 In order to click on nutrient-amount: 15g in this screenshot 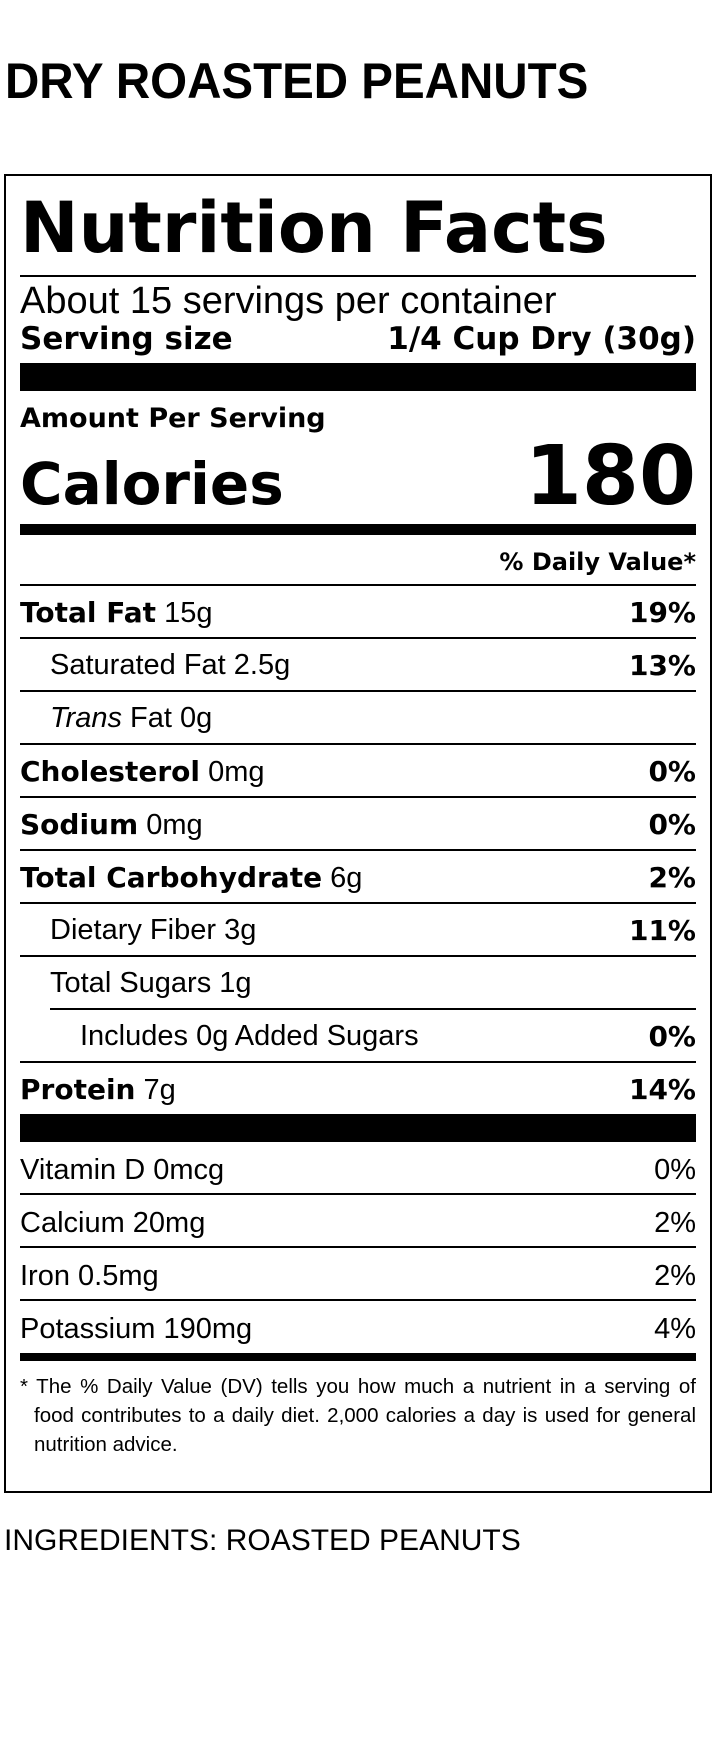, I will do `click(188, 613)`.